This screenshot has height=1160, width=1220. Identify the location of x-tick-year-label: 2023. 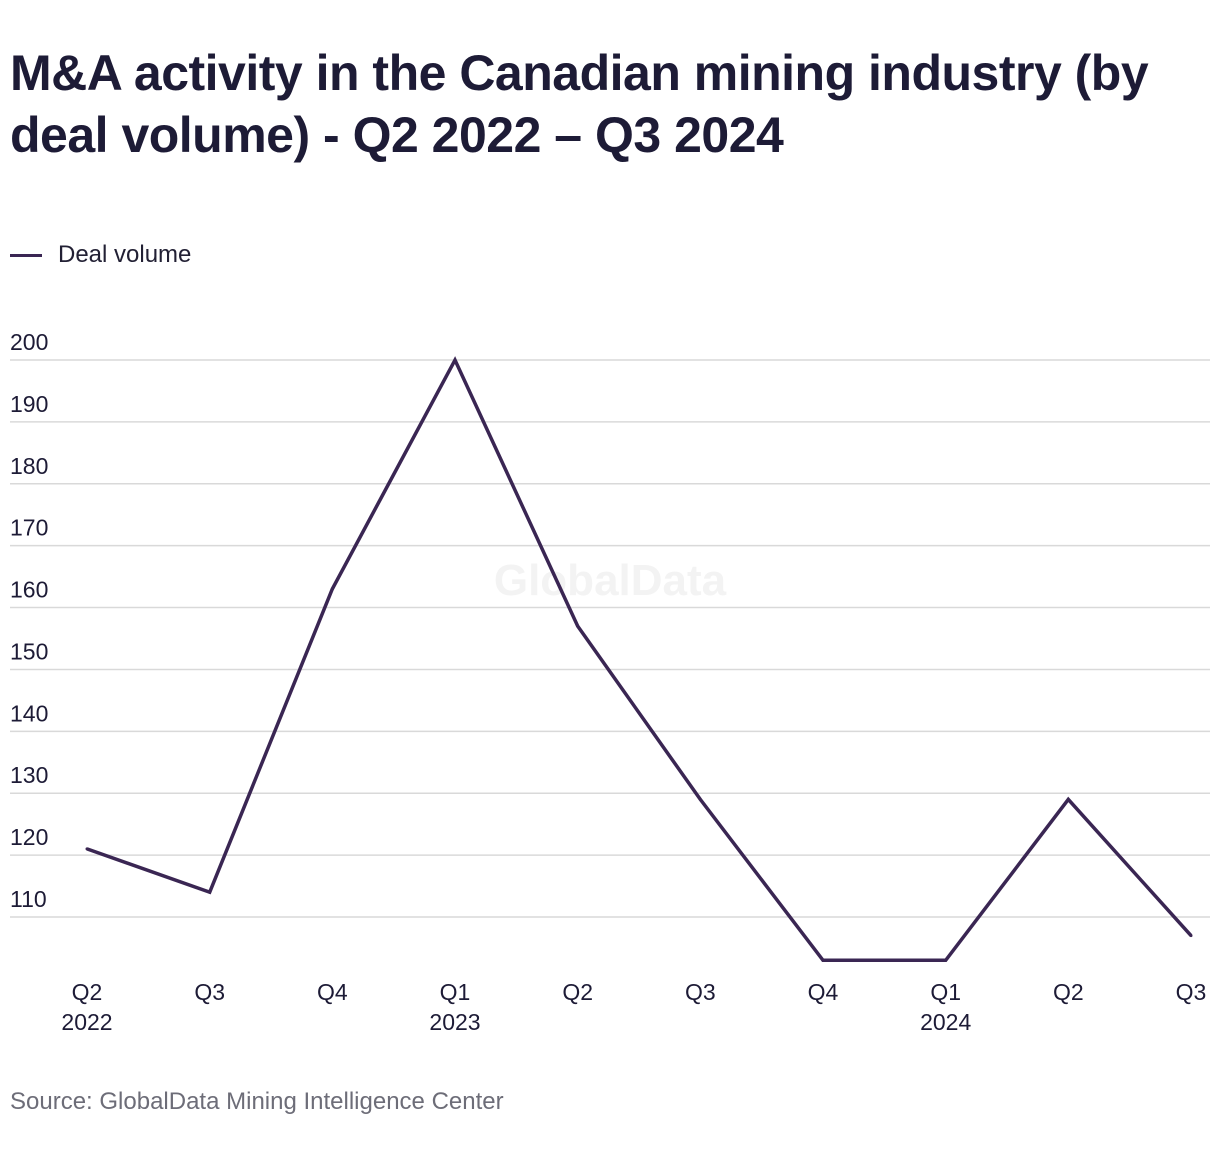
(454, 1022).